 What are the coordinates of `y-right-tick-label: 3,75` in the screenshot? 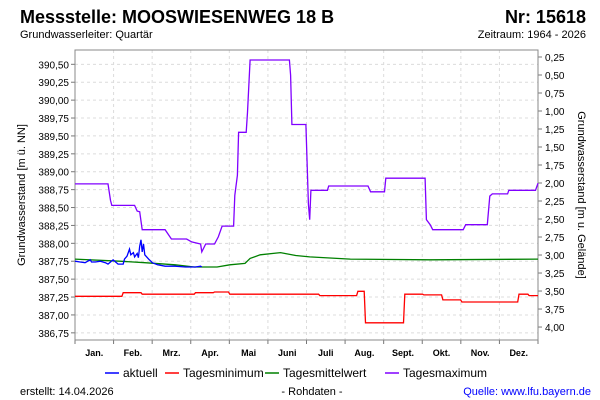 It's located at (555, 310).